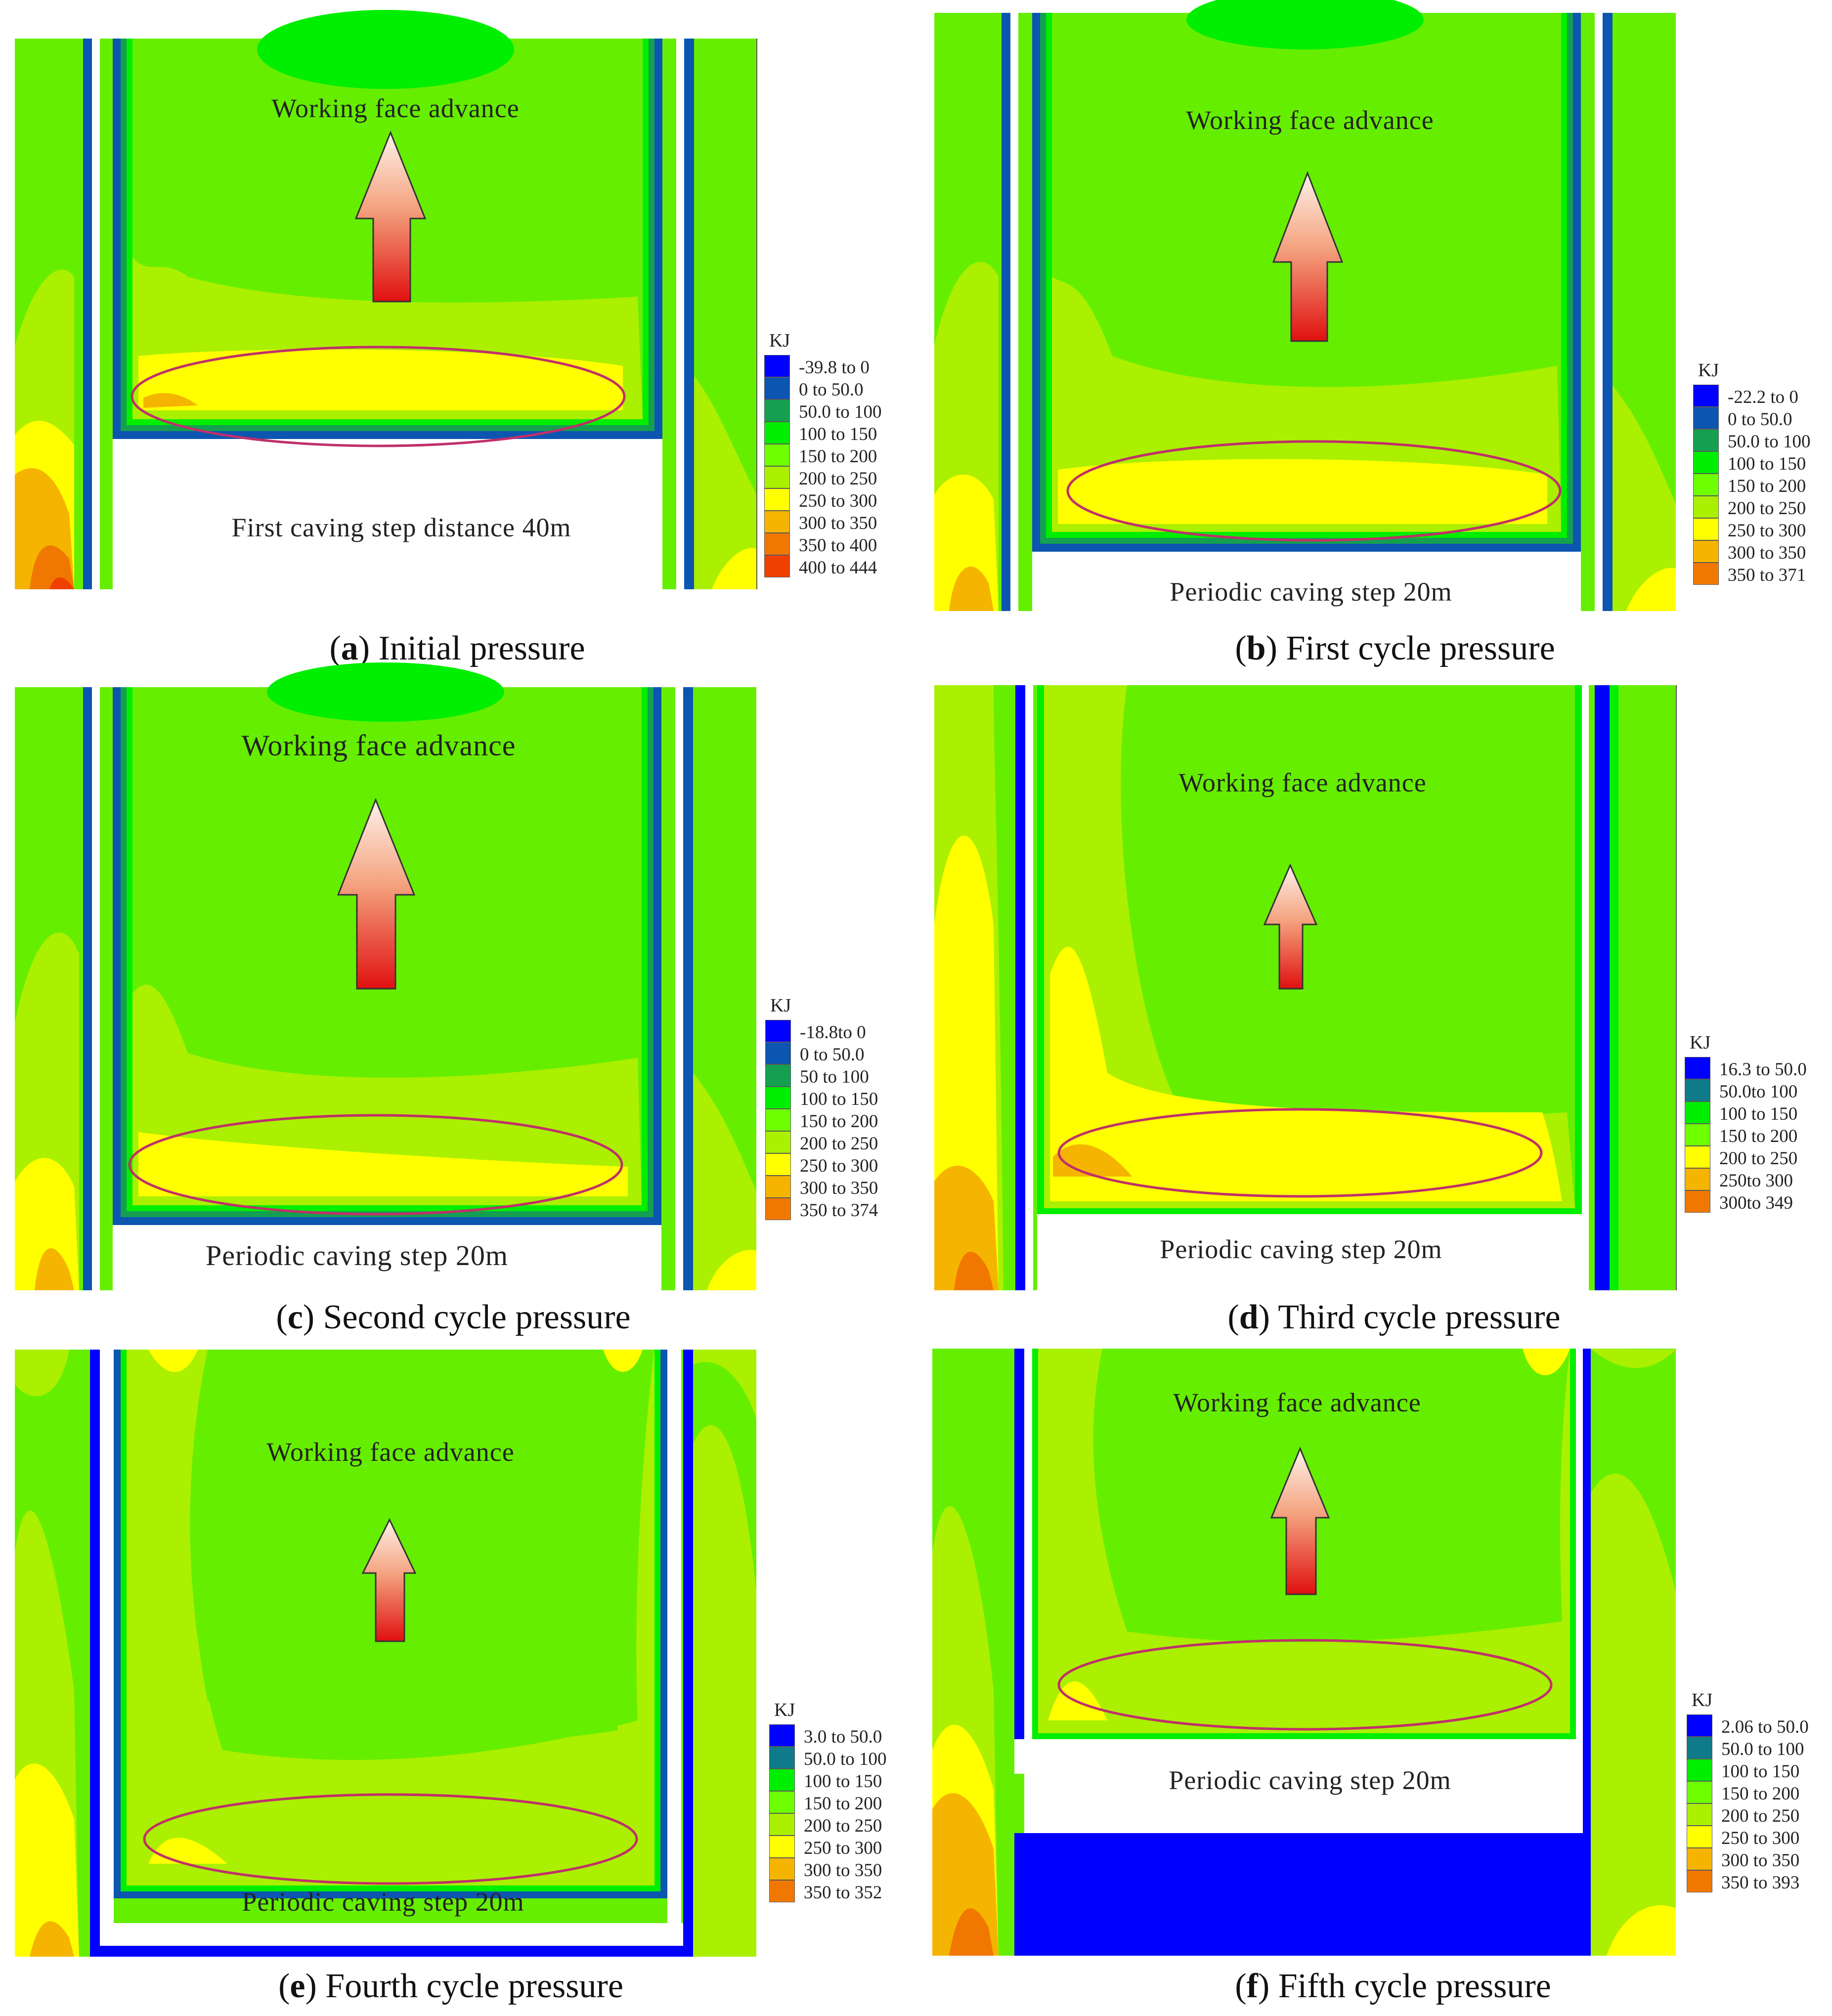  I want to click on caption-f: (f) Fifth cycle pressure, so click(1393, 1986).